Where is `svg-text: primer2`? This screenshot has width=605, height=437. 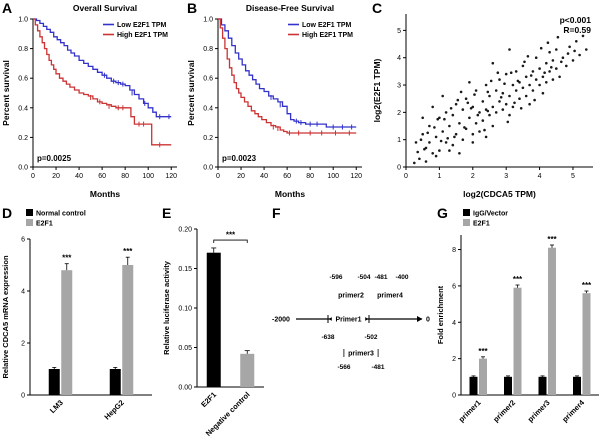 svg-text: primer2 is located at coordinates (504, 411).